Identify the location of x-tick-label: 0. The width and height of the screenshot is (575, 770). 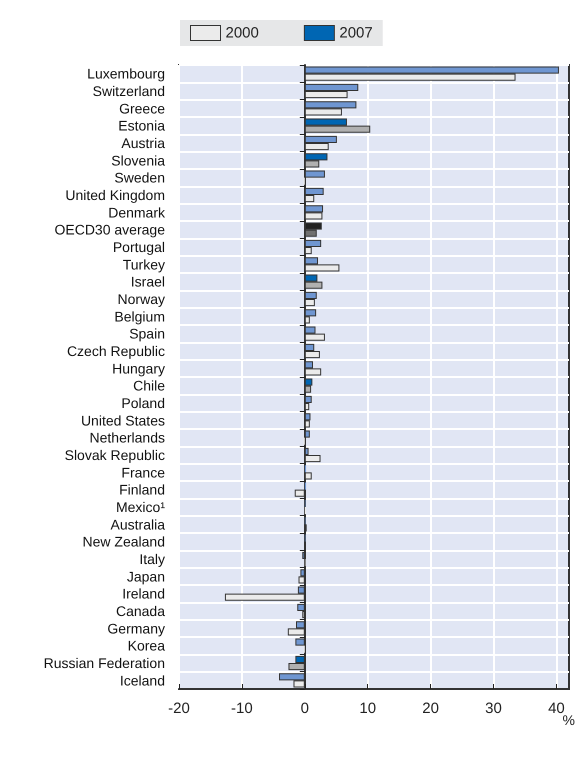
(304, 708).